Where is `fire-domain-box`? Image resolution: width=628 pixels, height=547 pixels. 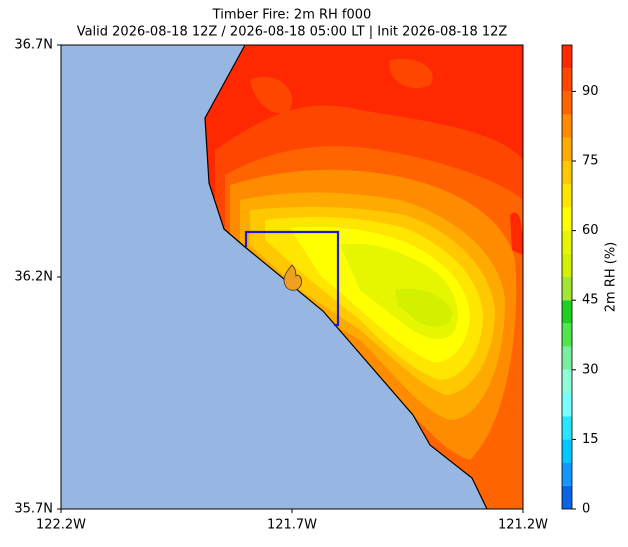 fire-domain-box is located at coordinates (292, 278).